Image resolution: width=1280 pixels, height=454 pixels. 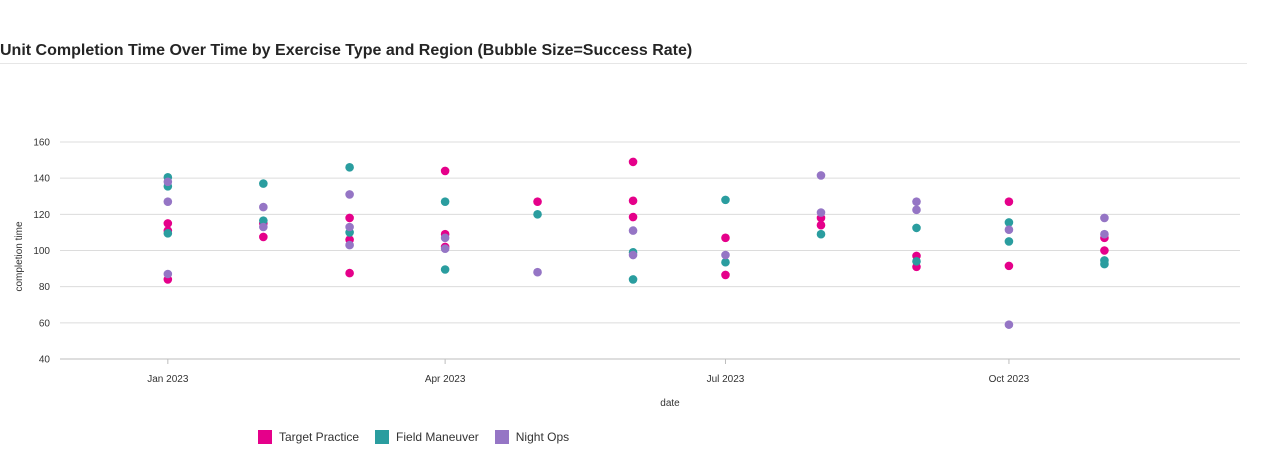 I want to click on legend-label: Field Maneuver, so click(x=437, y=437).